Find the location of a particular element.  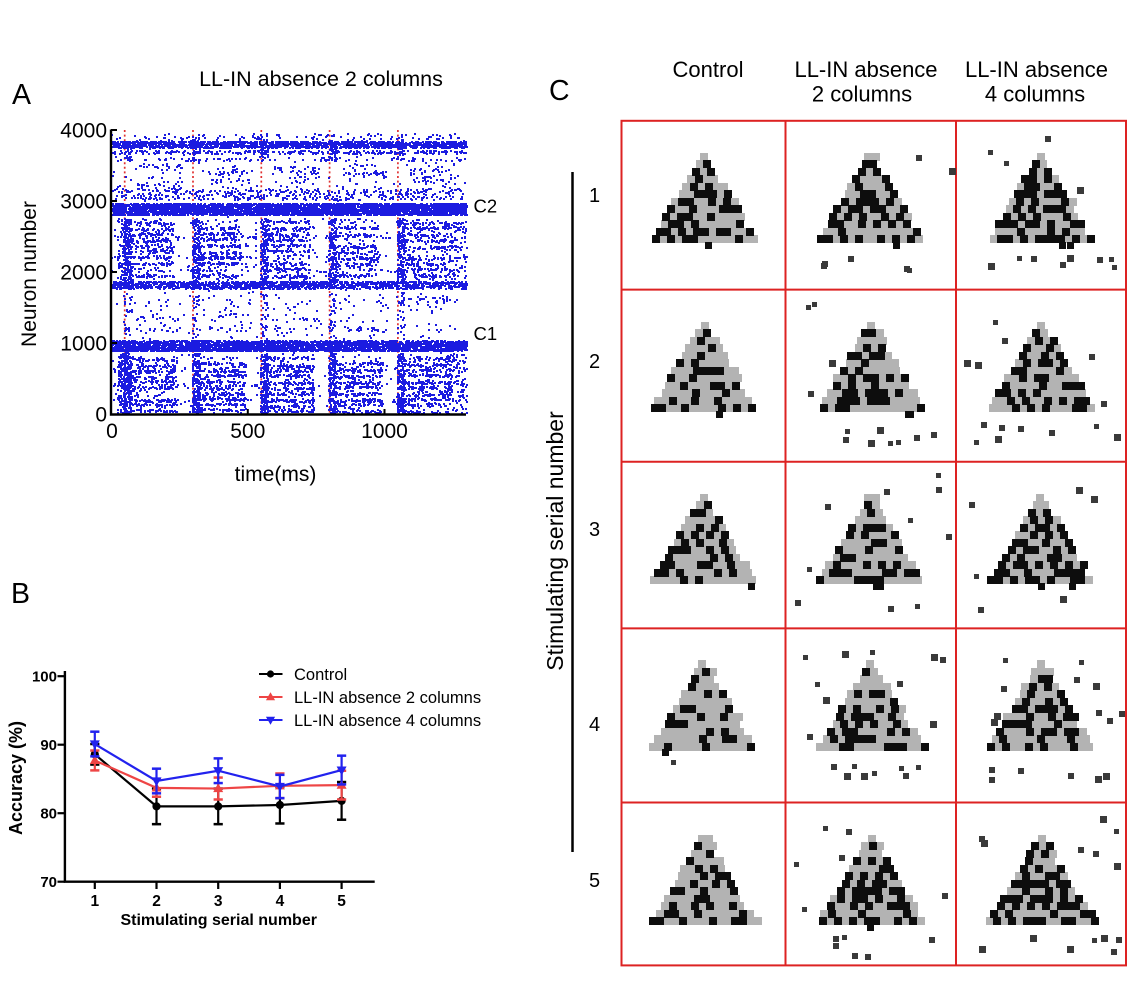

svg-text: 90 is located at coordinates (48, 745).